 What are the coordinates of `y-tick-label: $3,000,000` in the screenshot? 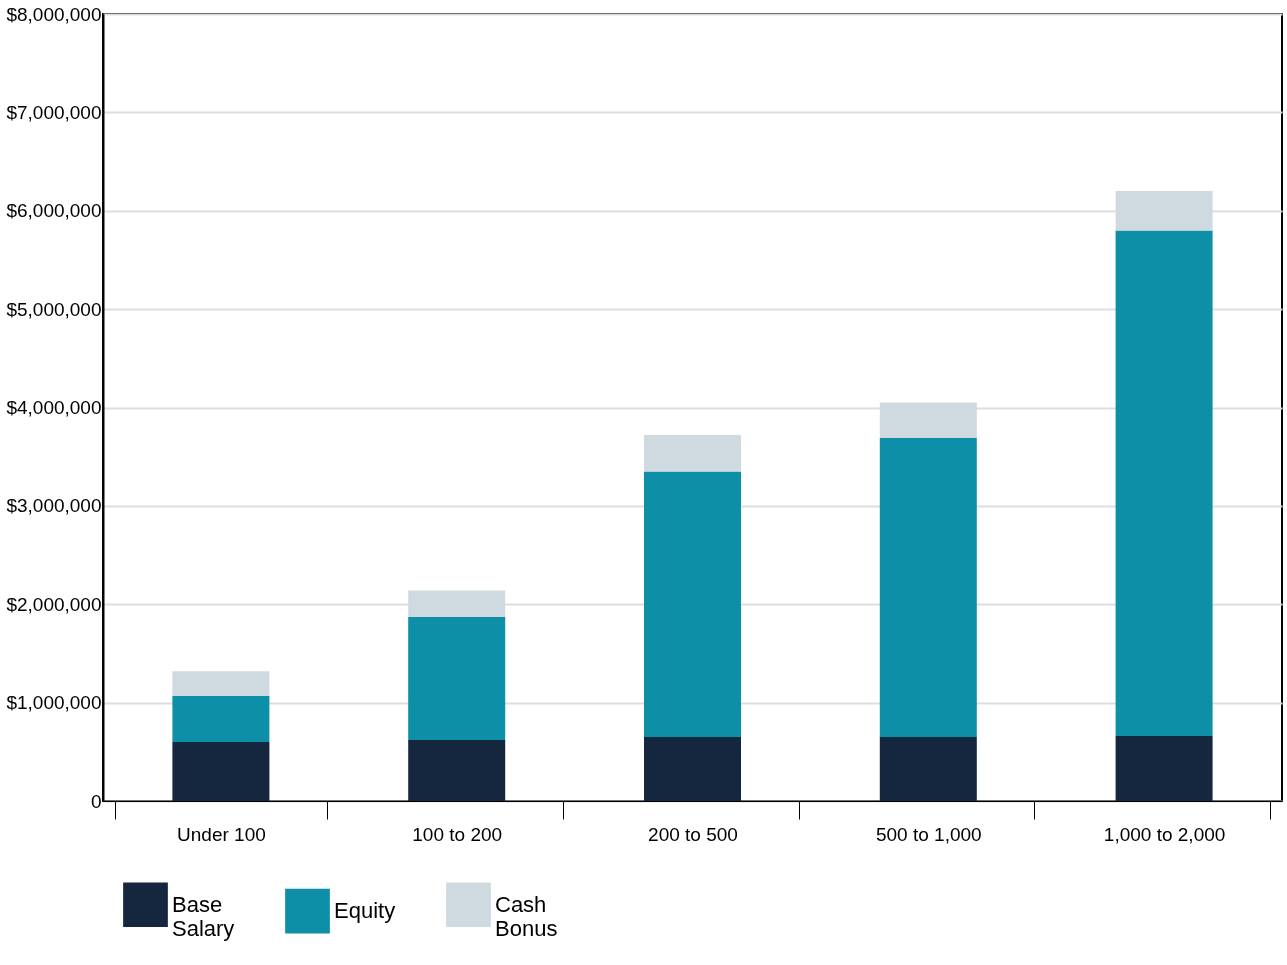 It's located at (54, 506).